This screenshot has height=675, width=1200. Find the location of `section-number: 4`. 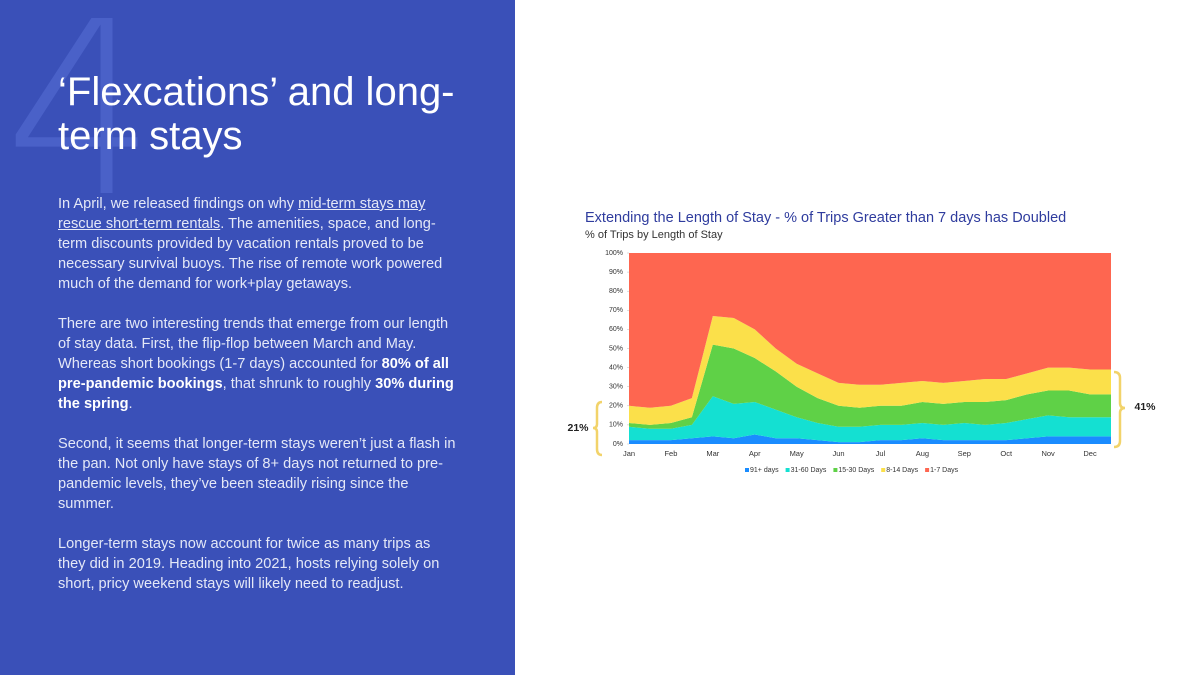

section-number: 4 is located at coordinates (80, 125).